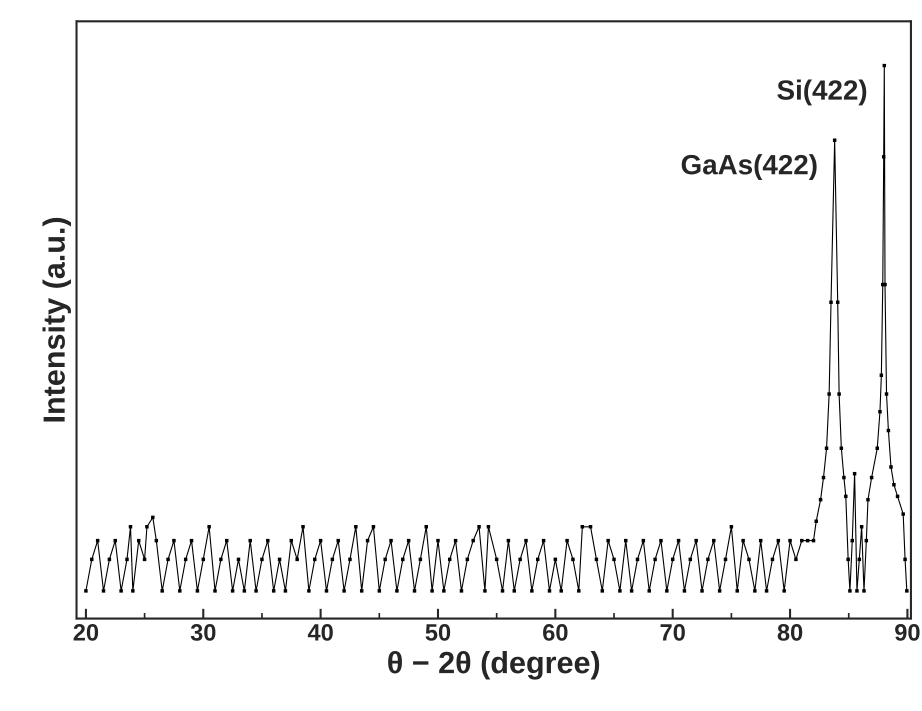 This screenshot has width=922, height=711. I want to click on x-tick-label: 80, so click(790, 632).